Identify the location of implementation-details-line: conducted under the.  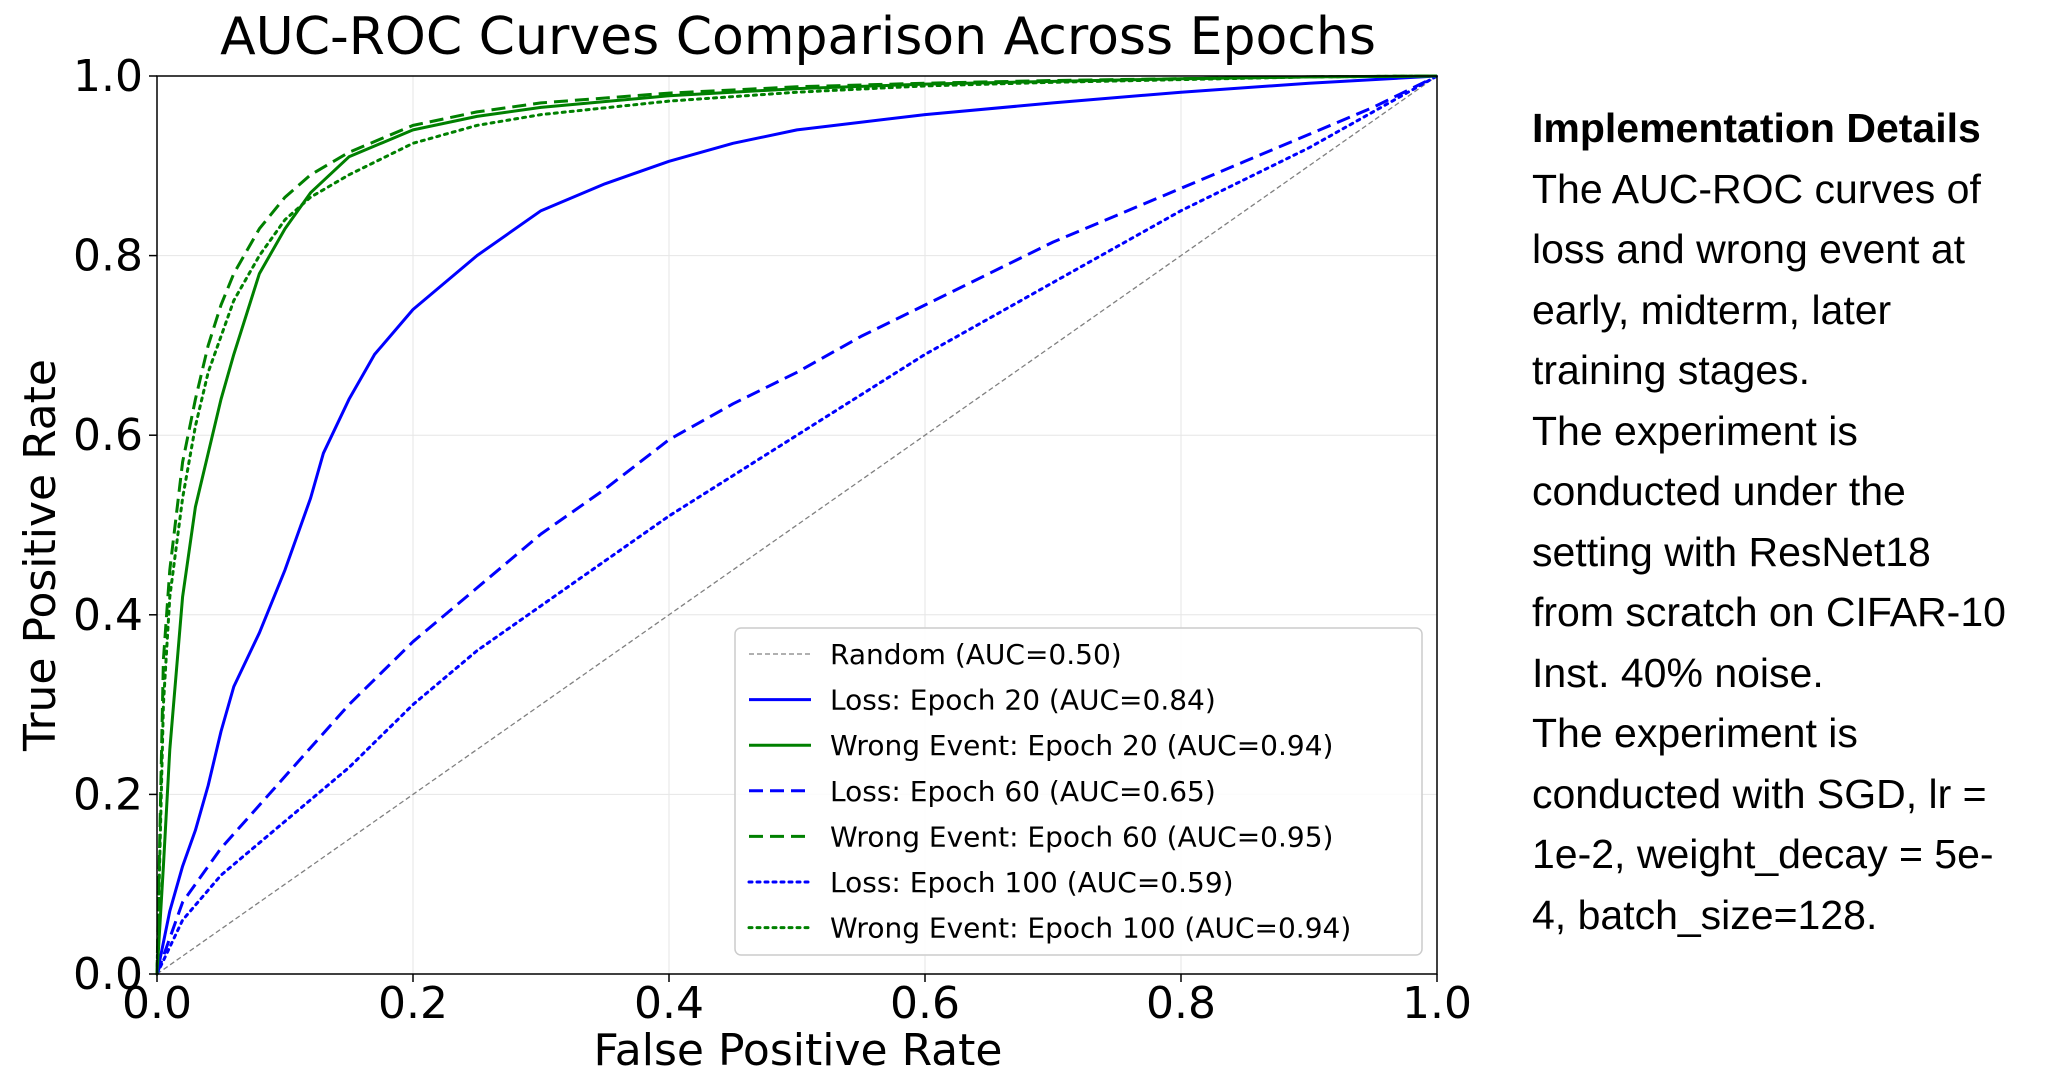
(1719, 491).